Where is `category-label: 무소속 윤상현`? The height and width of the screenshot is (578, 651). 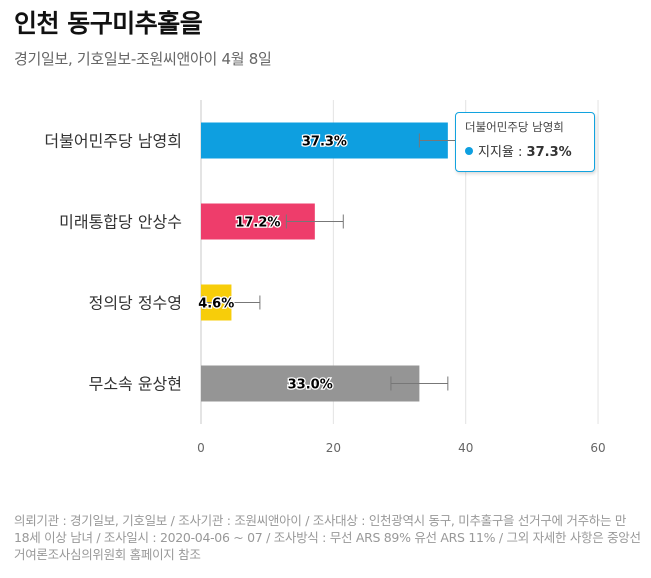 category-label: 무소속 윤상현 is located at coordinates (135, 384).